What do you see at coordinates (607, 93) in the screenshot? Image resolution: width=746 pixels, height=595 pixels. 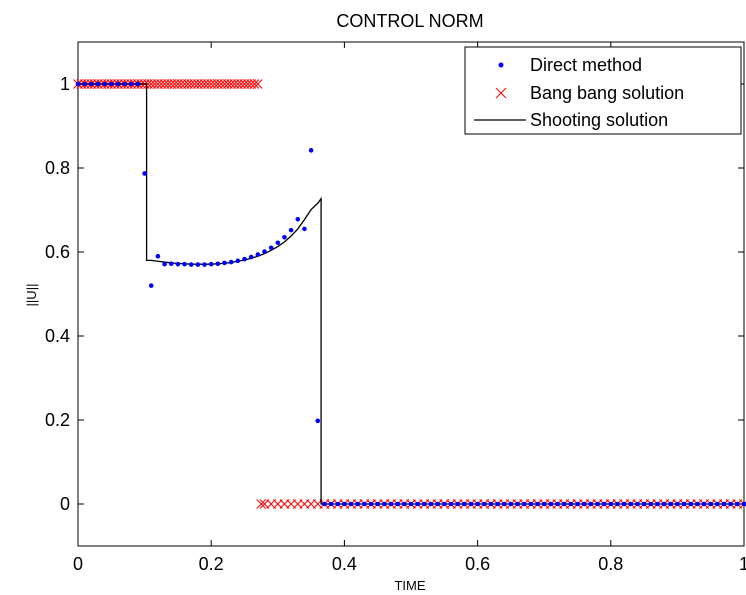 I see `legend-label-bang-bang-solution: Bang bang solution` at bounding box center [607, 93].